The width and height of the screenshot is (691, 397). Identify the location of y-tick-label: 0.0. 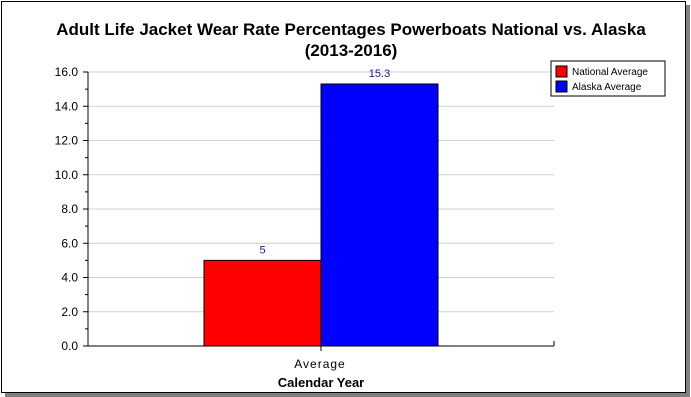
(69, 346).